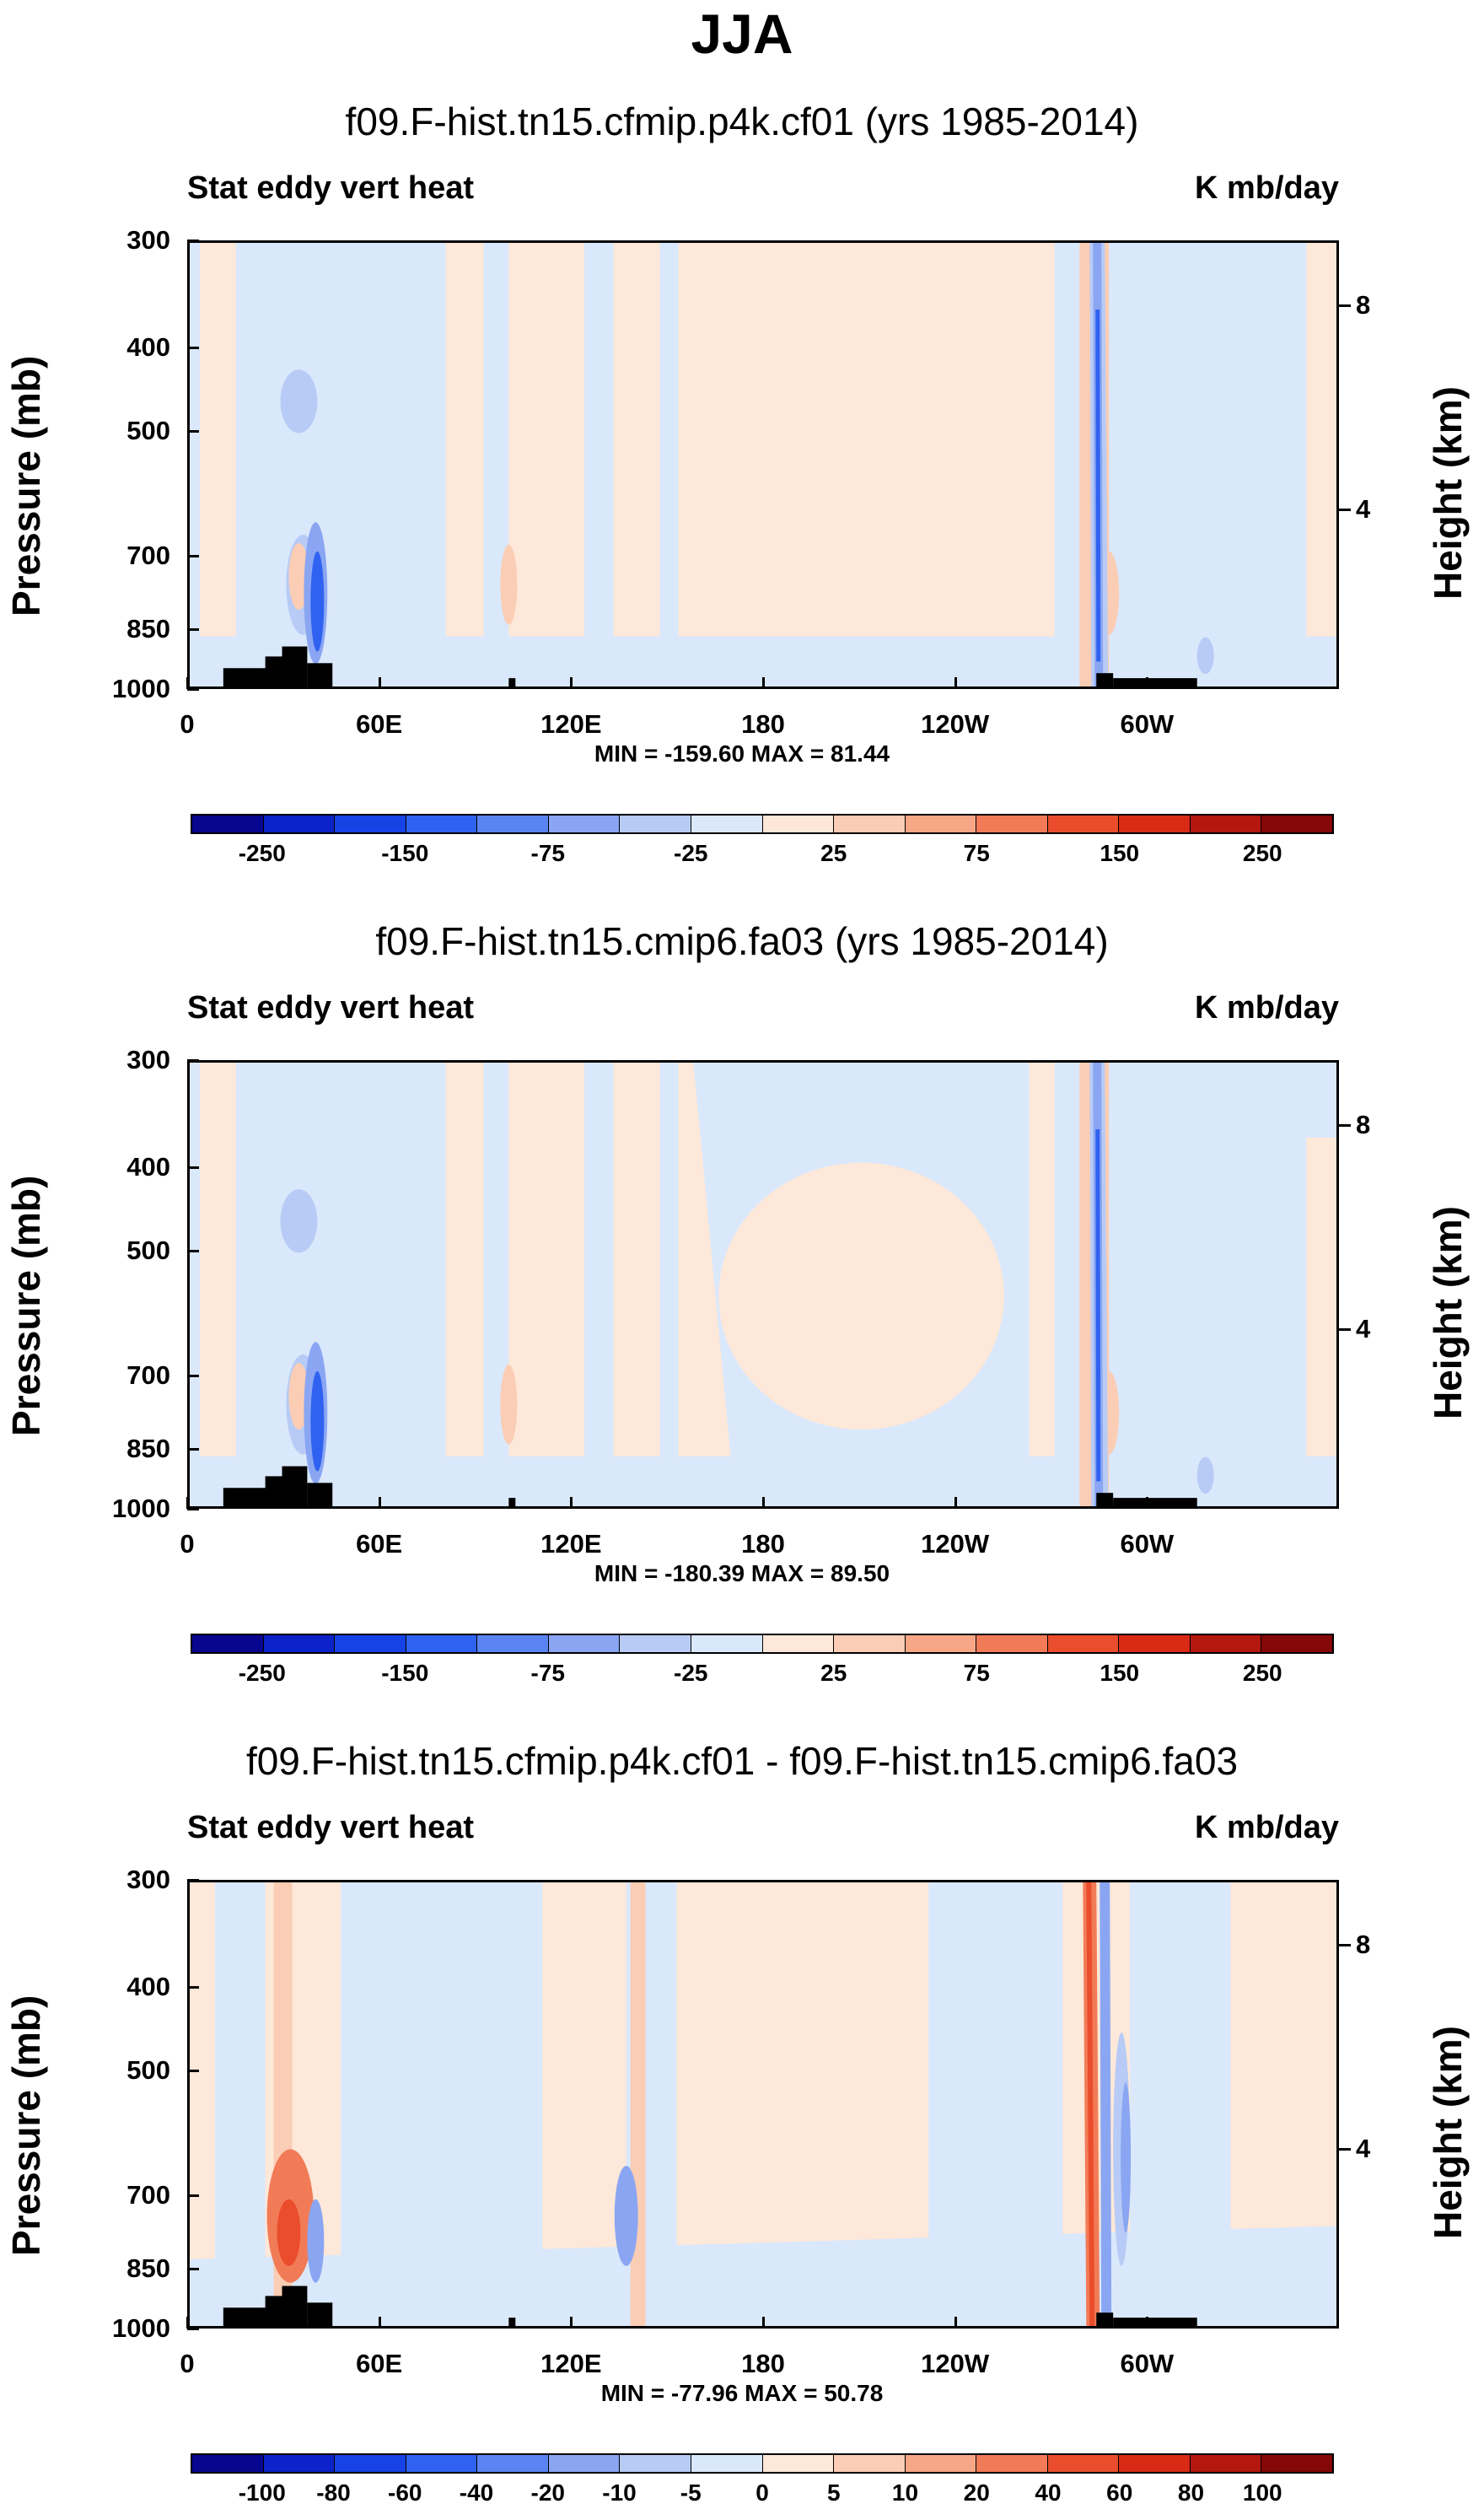 The image size is (1484, 2509). What do you see at coordinates (1191, 2492) in the screenshot?
I see `colorbar-label: 80` at bounding box center [1191, 2492].